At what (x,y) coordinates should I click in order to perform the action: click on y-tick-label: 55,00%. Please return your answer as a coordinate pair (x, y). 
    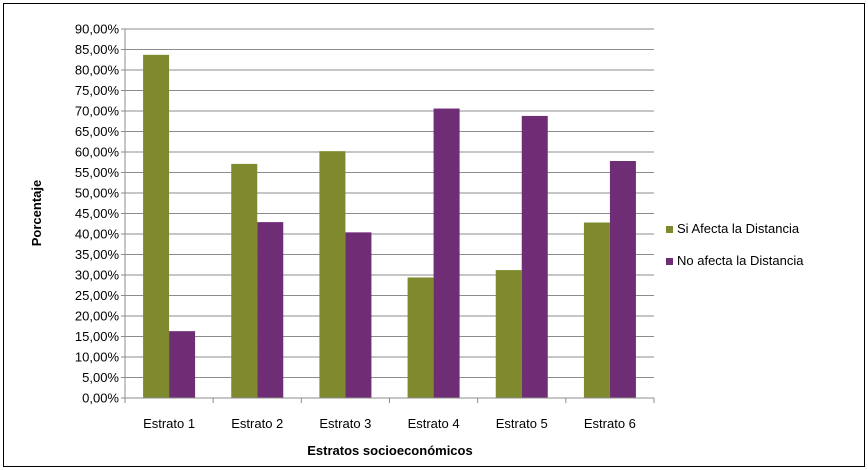
    Looking at the image, I should click on (97, 172).